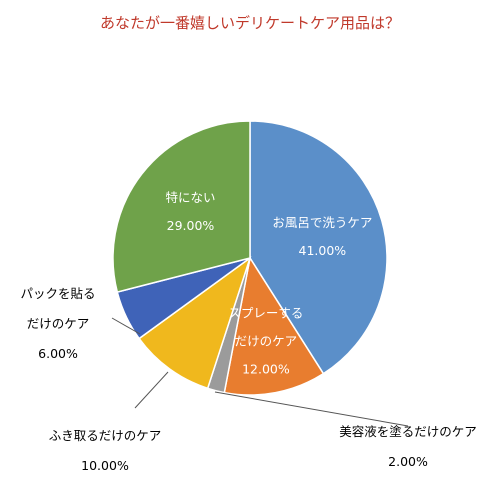 The width and height of the screenshot is (500, 500). I want to click on chart-title: あなたが一番嬉しいデリケートケア用品は？, so click(249, 23).